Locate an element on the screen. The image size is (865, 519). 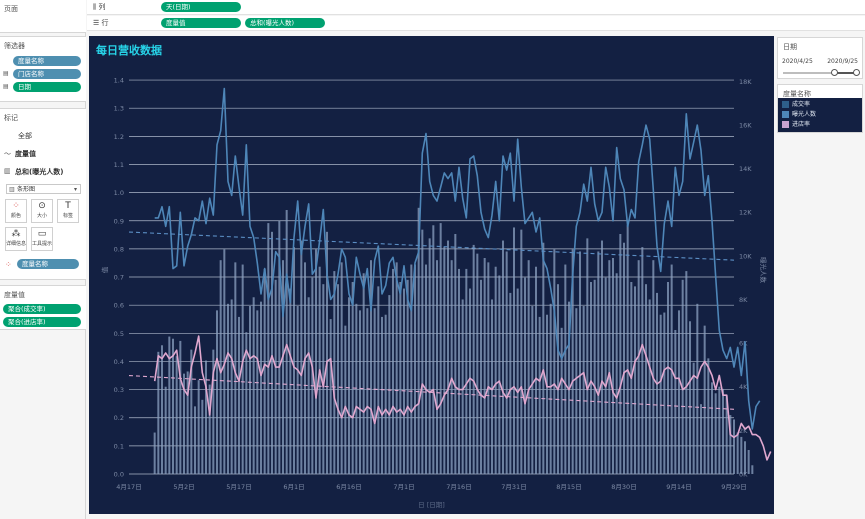
measure-pill-conversion-rate: 聚合(成交率) is located at coordinates (42, 309).